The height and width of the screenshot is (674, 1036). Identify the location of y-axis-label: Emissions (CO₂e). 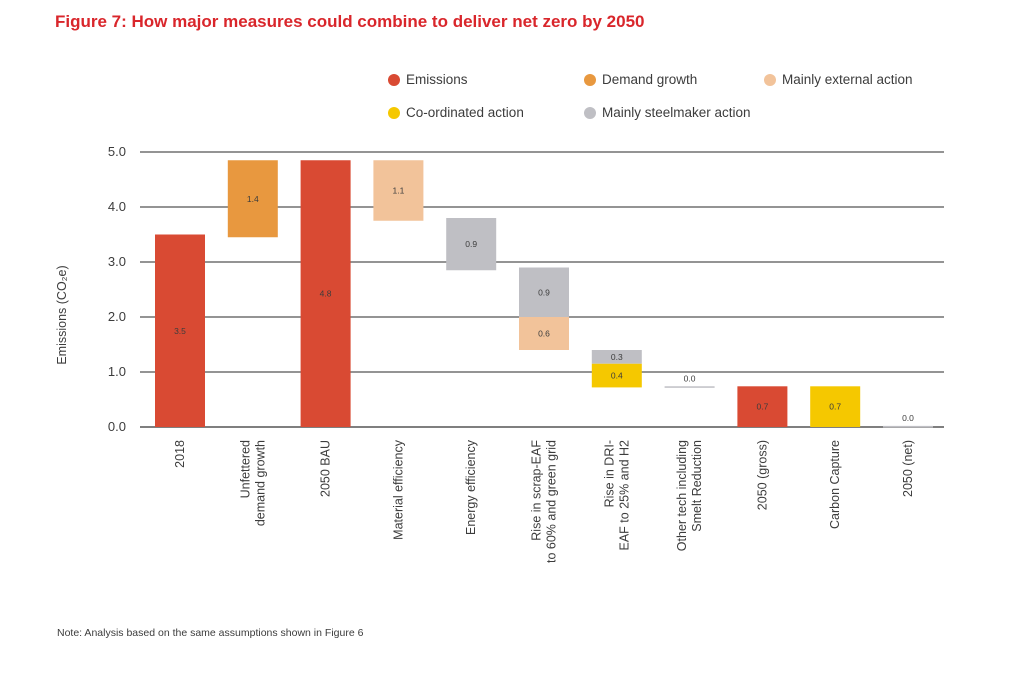
(62, 314).